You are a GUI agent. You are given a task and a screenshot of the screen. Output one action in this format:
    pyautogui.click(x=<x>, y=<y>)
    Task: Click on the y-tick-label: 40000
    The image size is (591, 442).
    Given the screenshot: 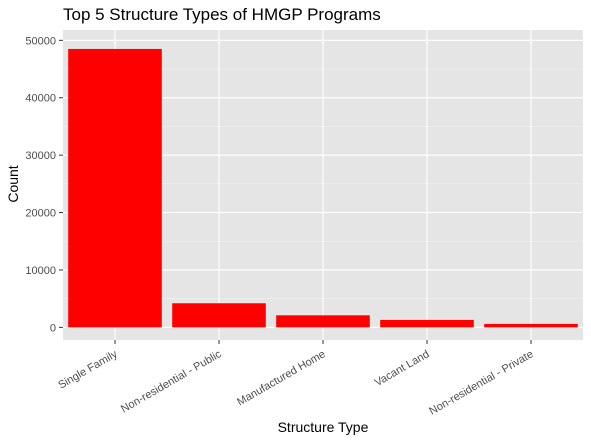 What is the action you would take?
    pyautogui.click(x=40, y=99)
    